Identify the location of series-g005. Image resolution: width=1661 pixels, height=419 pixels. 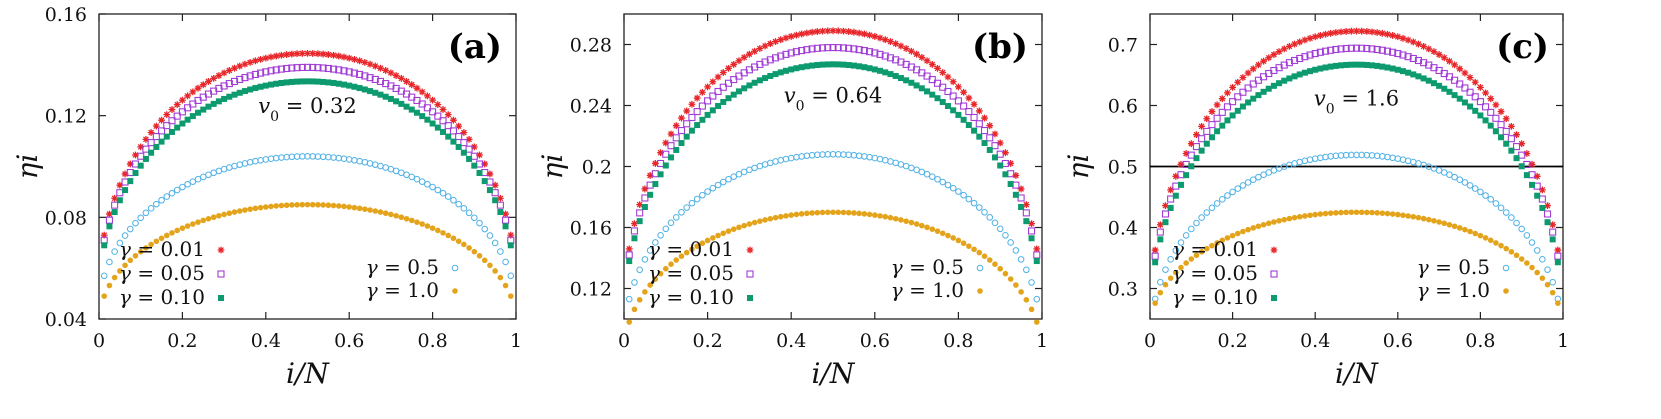
(833, 151).